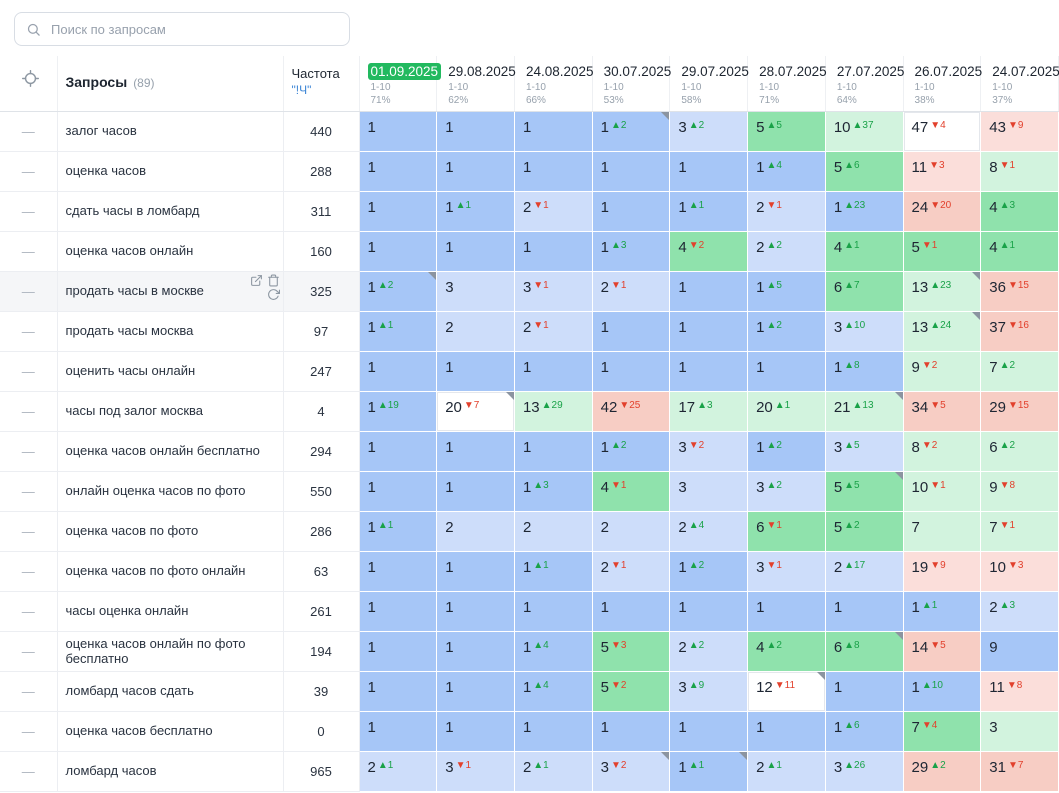 Image resolution: width=1059 pixels, height=793 pixels. What do you see at coordinates (1019, 291) in the screenshot?
I see `position-cell: 36 ▼15` at bounding box center [1019, 291].